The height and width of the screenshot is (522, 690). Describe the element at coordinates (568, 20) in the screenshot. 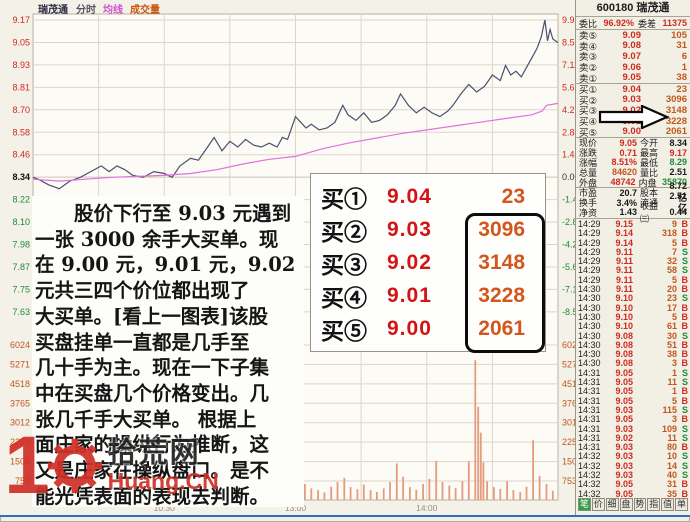

I see `svg-text: 9.95%` at that location.